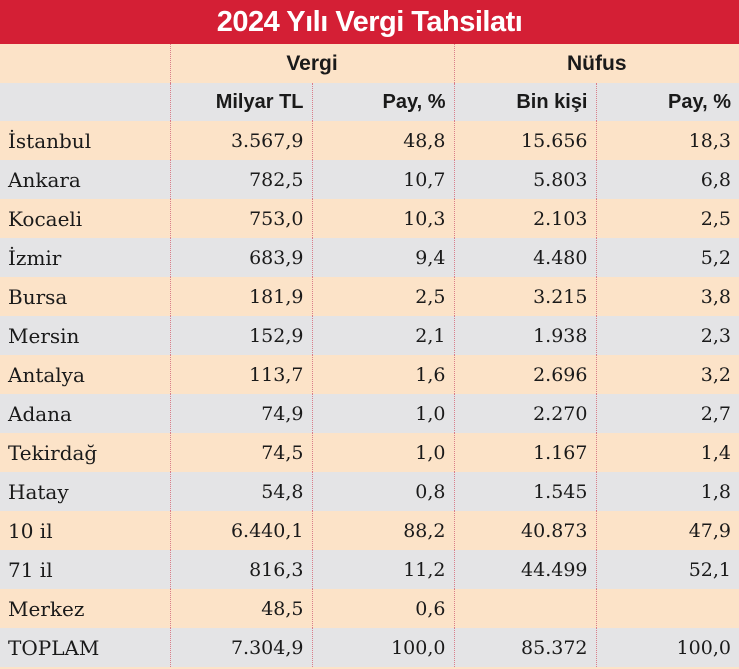  I want to click on tax-value: 816,3, so click(241, 569).